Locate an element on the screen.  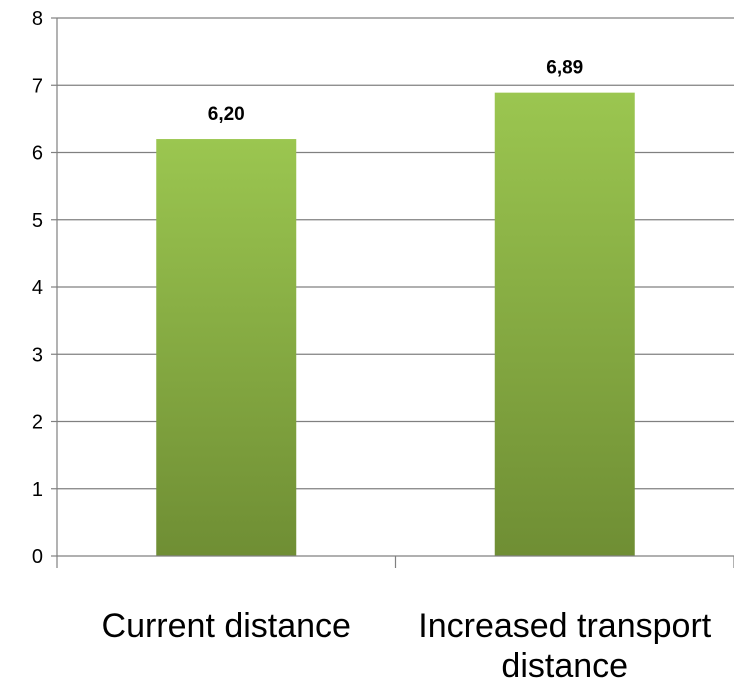
data-label-0: 6,20 is located at coordinates (226, 114).